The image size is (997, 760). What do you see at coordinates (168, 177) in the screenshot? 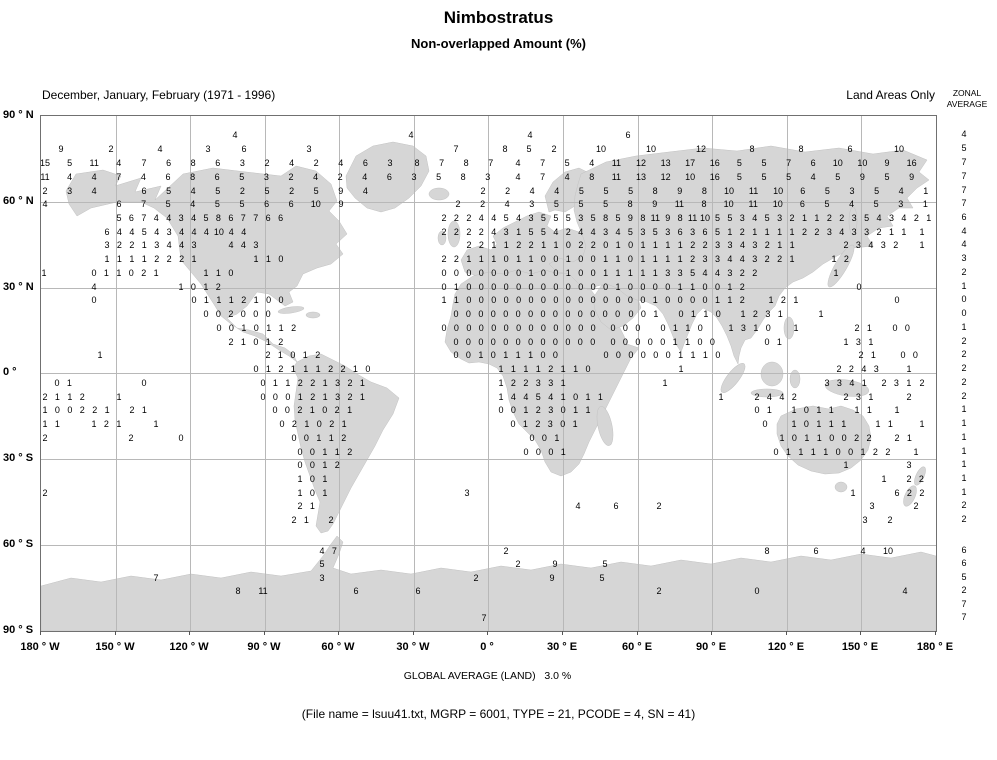
I see `map-value: 6` at bounding box center [168, 177].